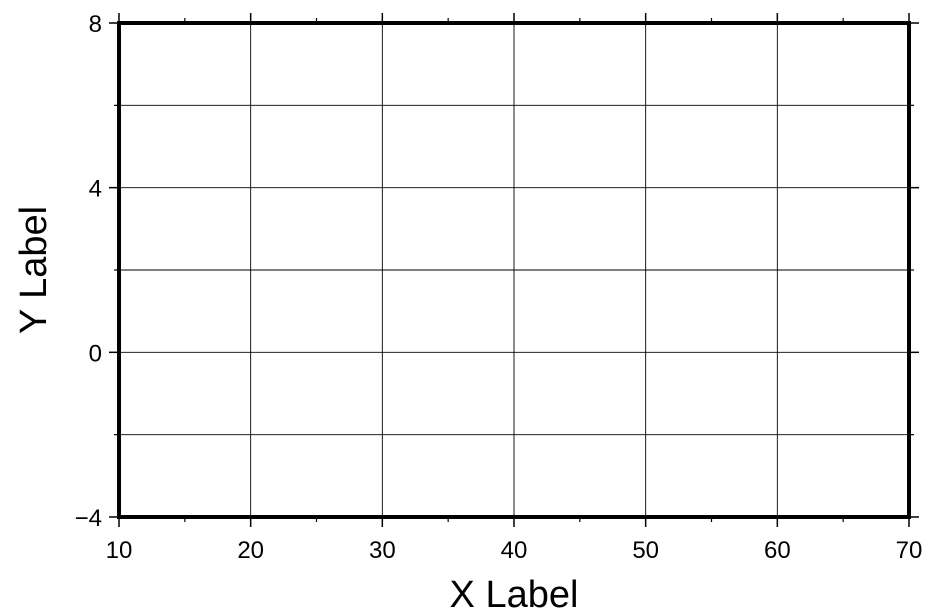  I want to click on y-axis-title: Y Label, so click(34, 270).